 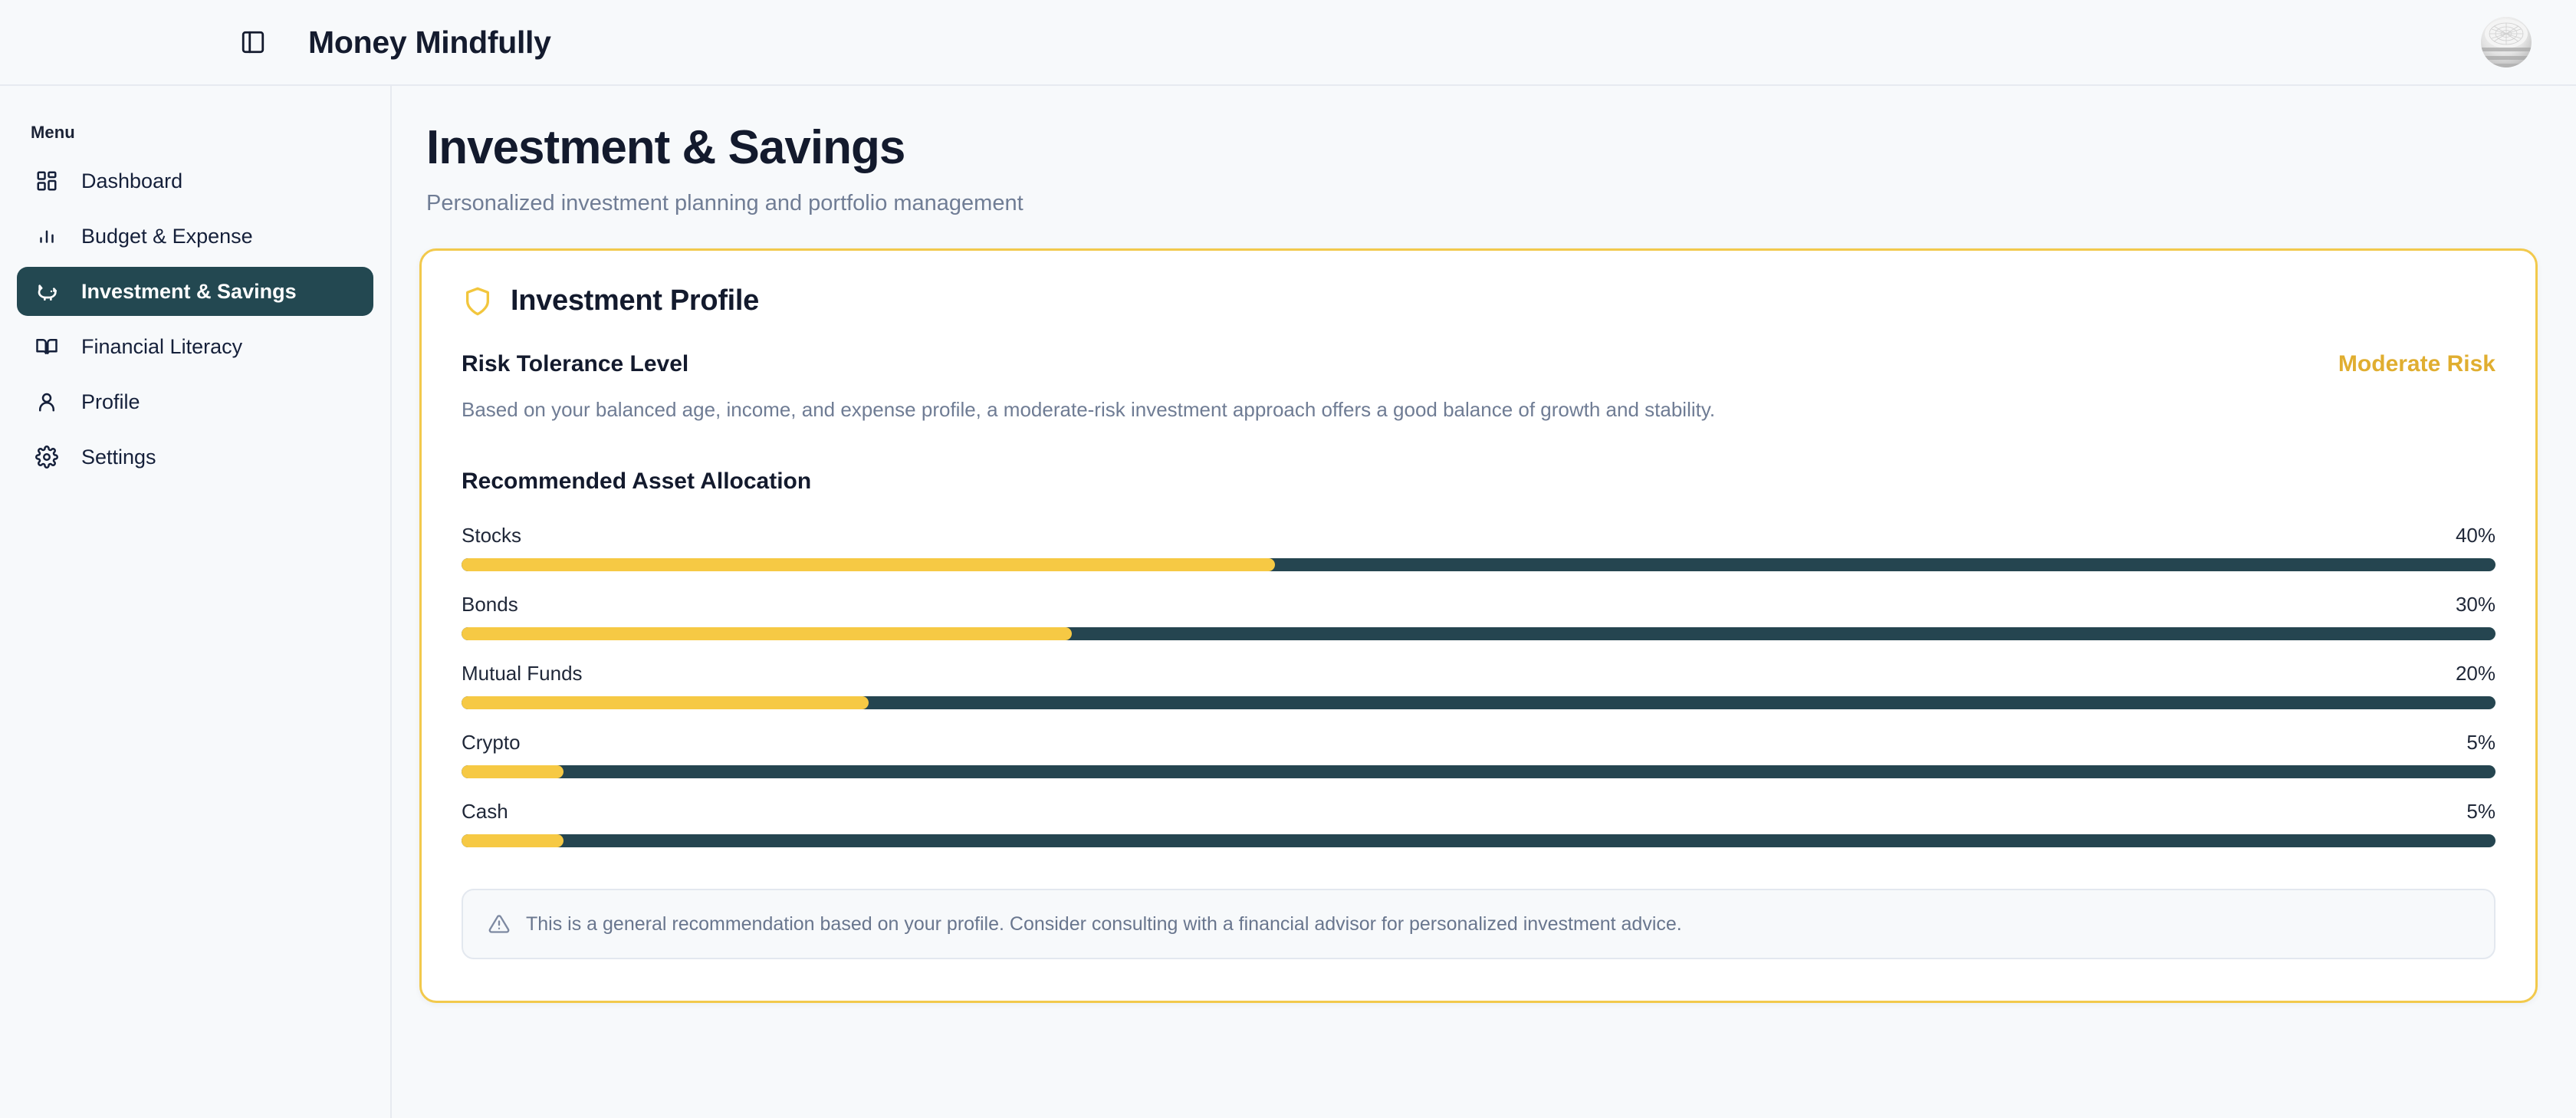 I want to click on allocation-percent: 30%, so click(x=2476, y=604).